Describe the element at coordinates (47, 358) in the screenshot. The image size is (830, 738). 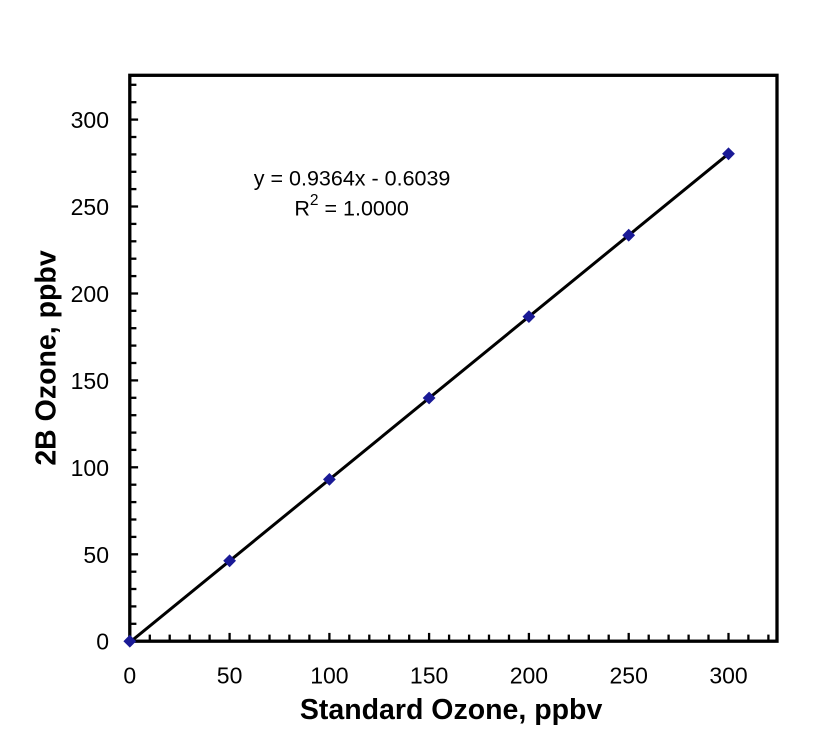
I see `svg-text: 2B Ozone, ppbv` at that location.